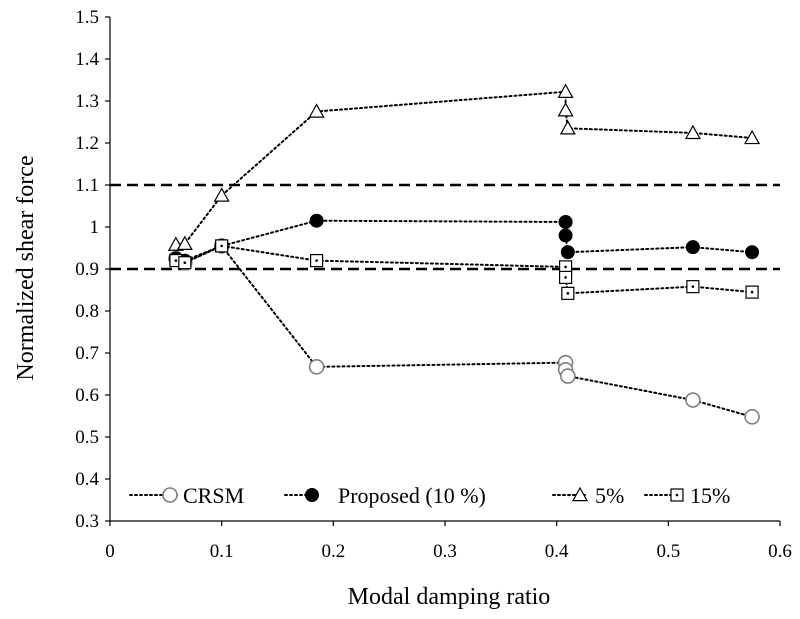 The image size is (800, 619). What do you see at coordinates (87, 437) in the screenshot?
I see `y-tick-label: 0.5` at bounding box center [87, 437].